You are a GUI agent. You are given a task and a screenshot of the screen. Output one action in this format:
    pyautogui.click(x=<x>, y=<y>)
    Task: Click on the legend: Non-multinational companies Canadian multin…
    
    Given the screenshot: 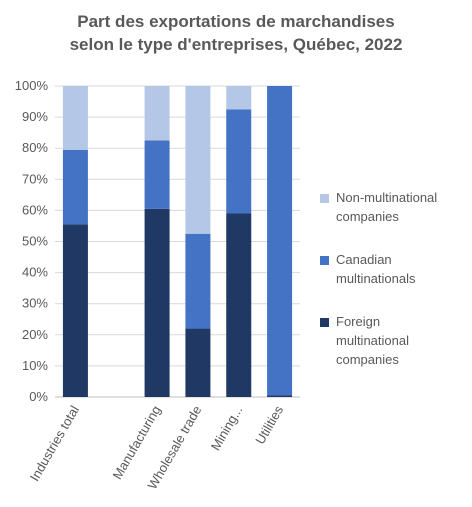 What is the action you would take?
    pyautogui.click(x=395, y=290)
    